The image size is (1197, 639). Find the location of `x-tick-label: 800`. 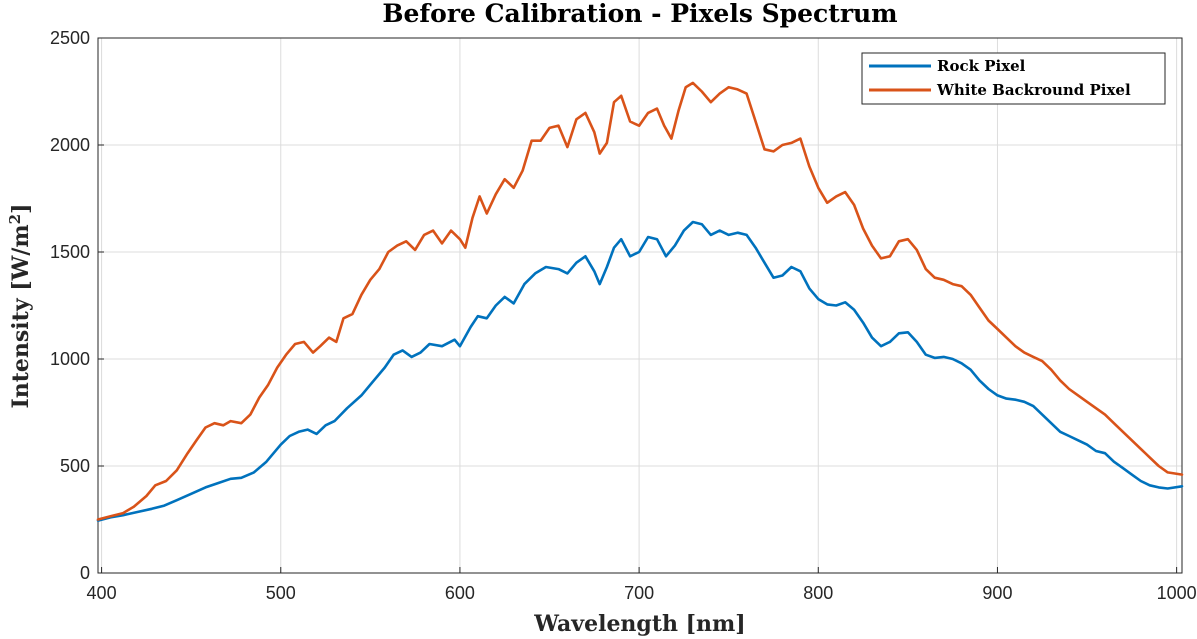

x-tick-label: 800 is located at coordinates (818, 593).